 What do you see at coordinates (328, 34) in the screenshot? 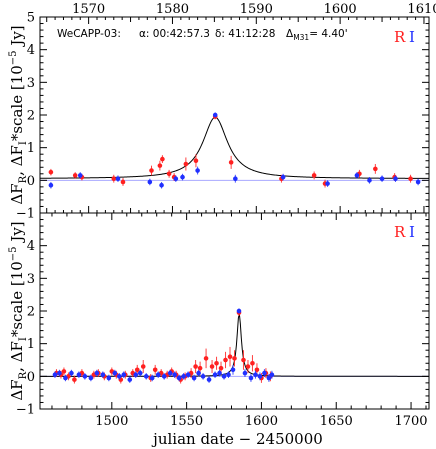
I see `distance-value: = 4.40'` at bounding box center [328, 34].